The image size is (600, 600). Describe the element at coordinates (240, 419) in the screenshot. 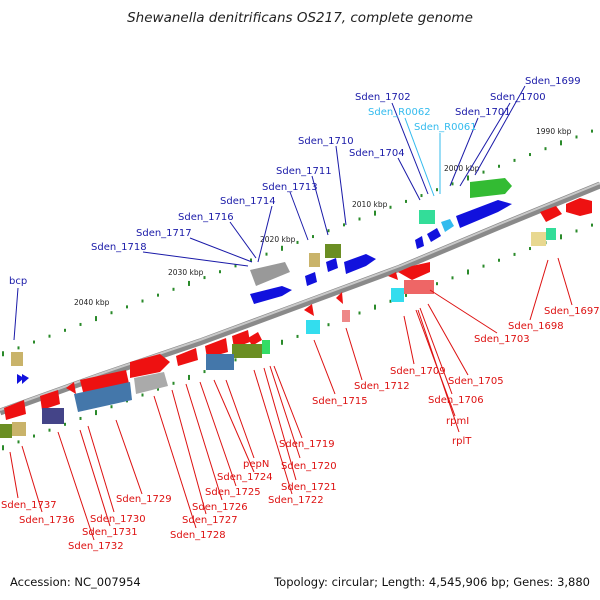

I see `leader-pepn` at that location.